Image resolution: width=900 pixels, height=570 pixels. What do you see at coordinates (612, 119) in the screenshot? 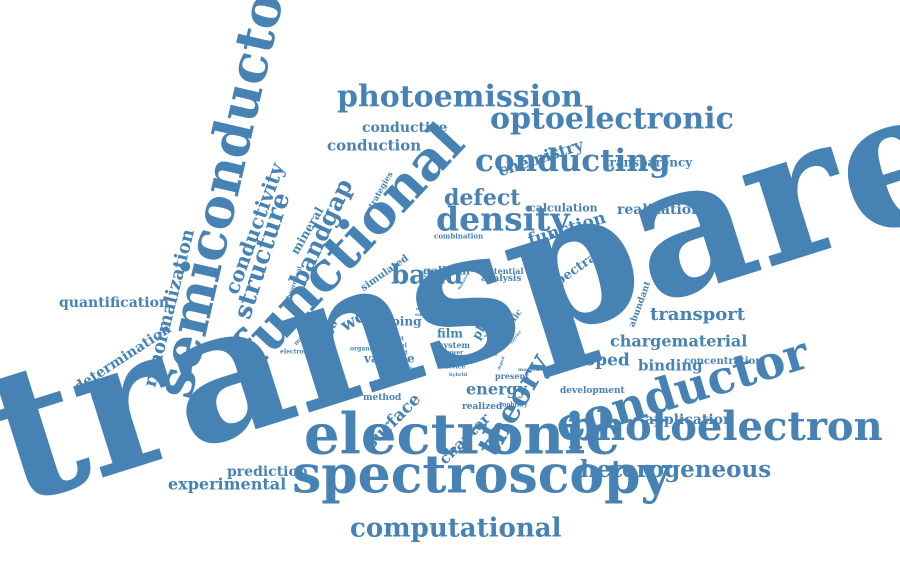
I see `word-optoelectronic: optoelectronic` at bounding box center [612, 119].